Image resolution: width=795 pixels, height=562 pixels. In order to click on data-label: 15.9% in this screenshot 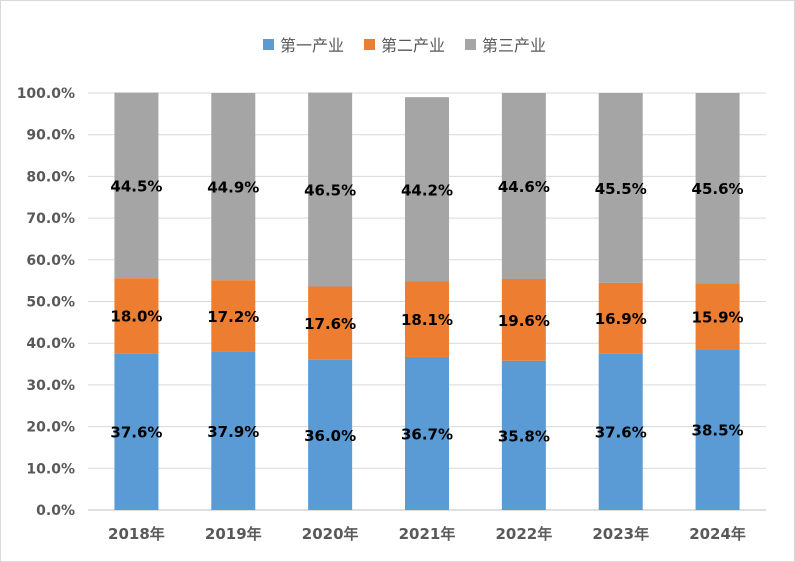, I will do `click(718, 317)`.